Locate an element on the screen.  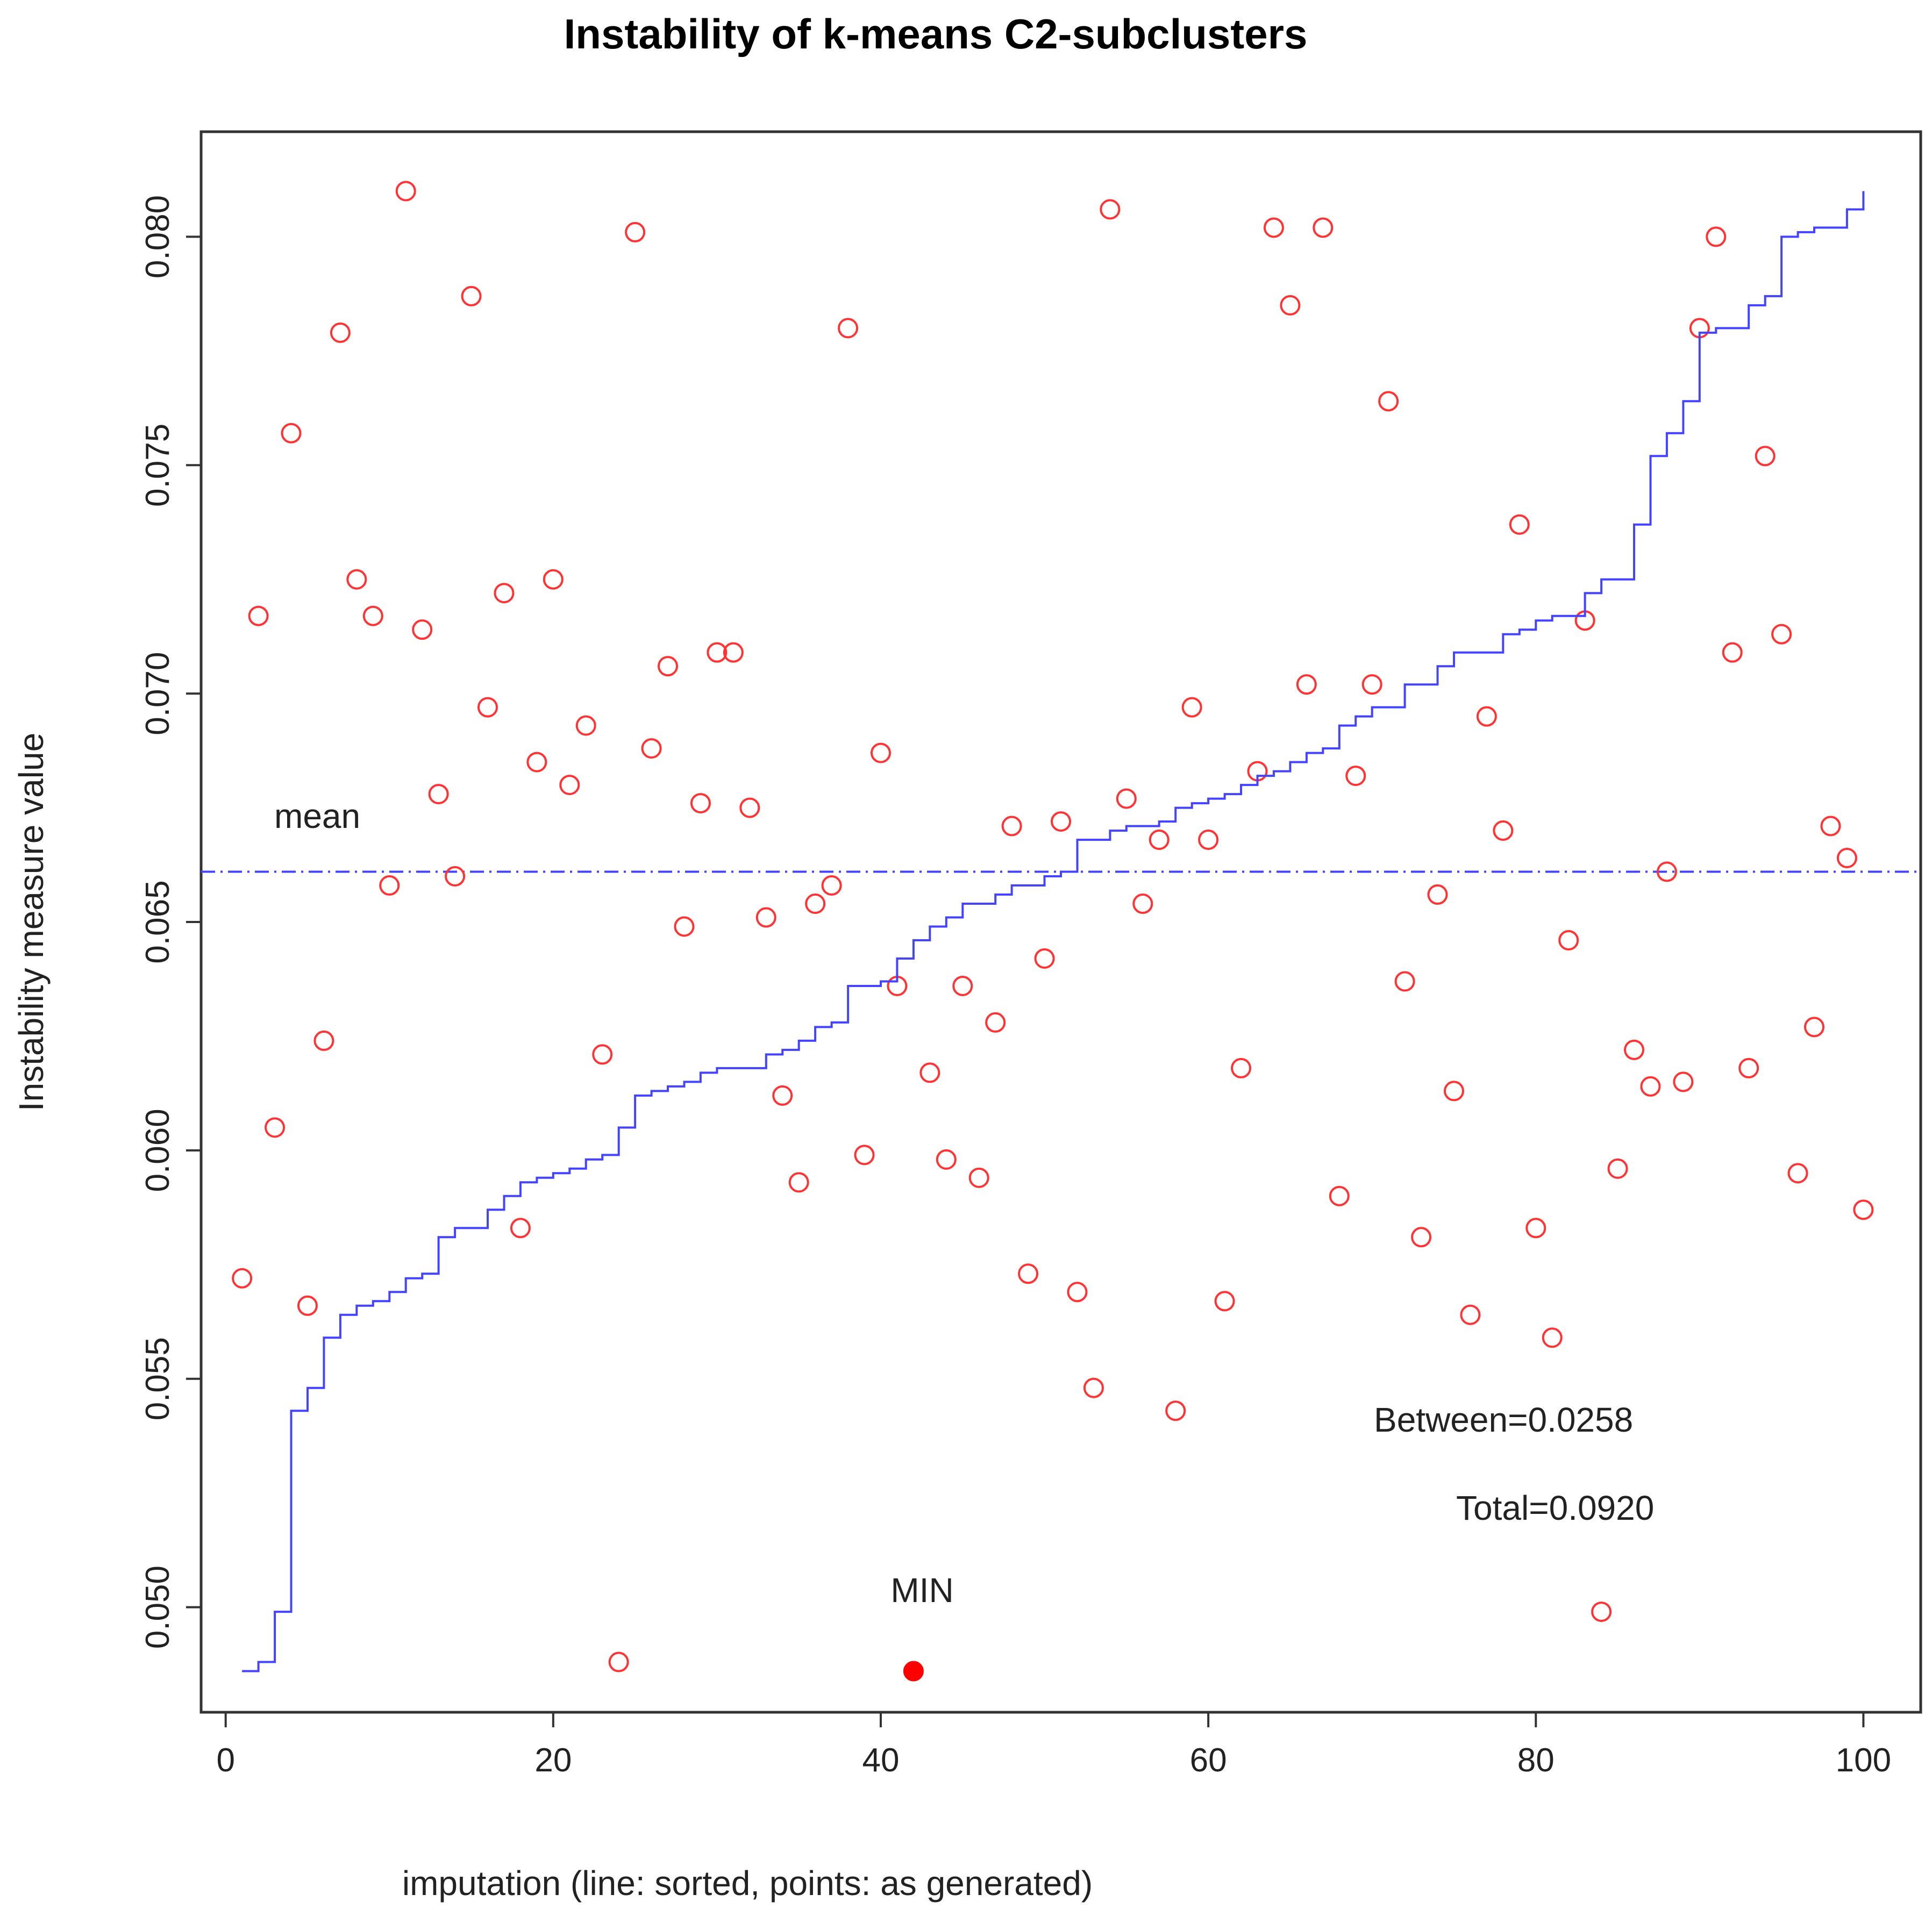
x-tick-label: 20 is located at coordinates (553, 1760).